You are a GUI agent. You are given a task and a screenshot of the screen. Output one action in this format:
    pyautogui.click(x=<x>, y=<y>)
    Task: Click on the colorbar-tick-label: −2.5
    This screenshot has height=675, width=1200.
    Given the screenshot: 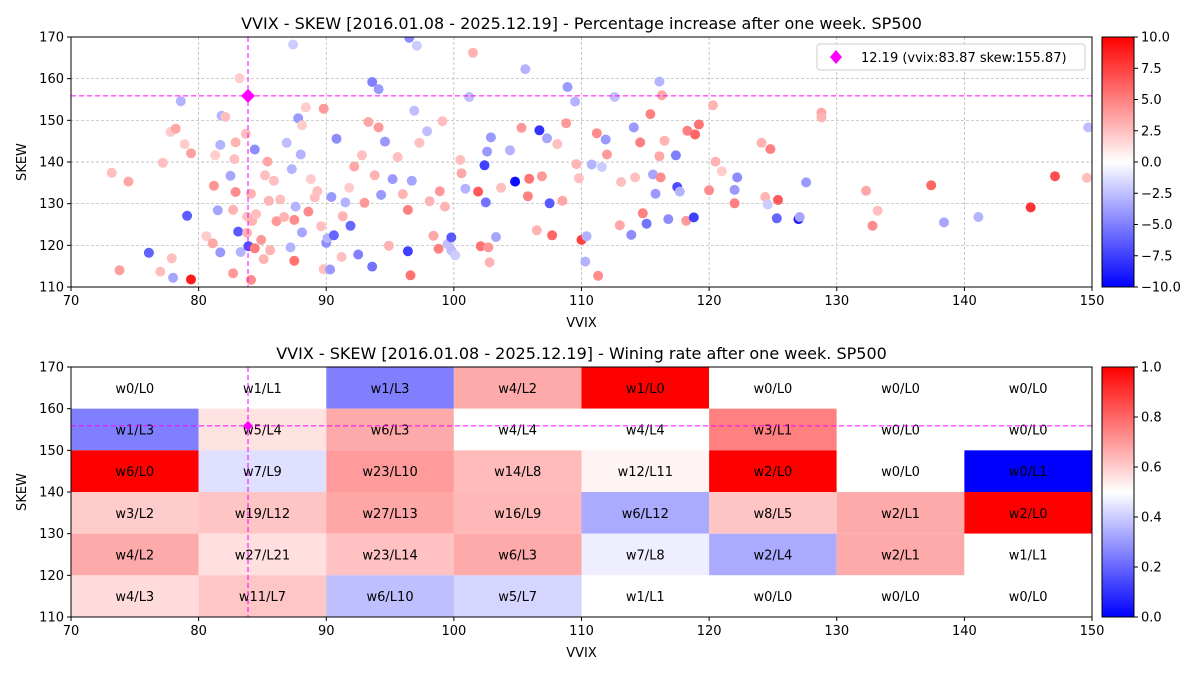 What is the action you would take?
    pyautogui.click(x=1157, y=194)
    